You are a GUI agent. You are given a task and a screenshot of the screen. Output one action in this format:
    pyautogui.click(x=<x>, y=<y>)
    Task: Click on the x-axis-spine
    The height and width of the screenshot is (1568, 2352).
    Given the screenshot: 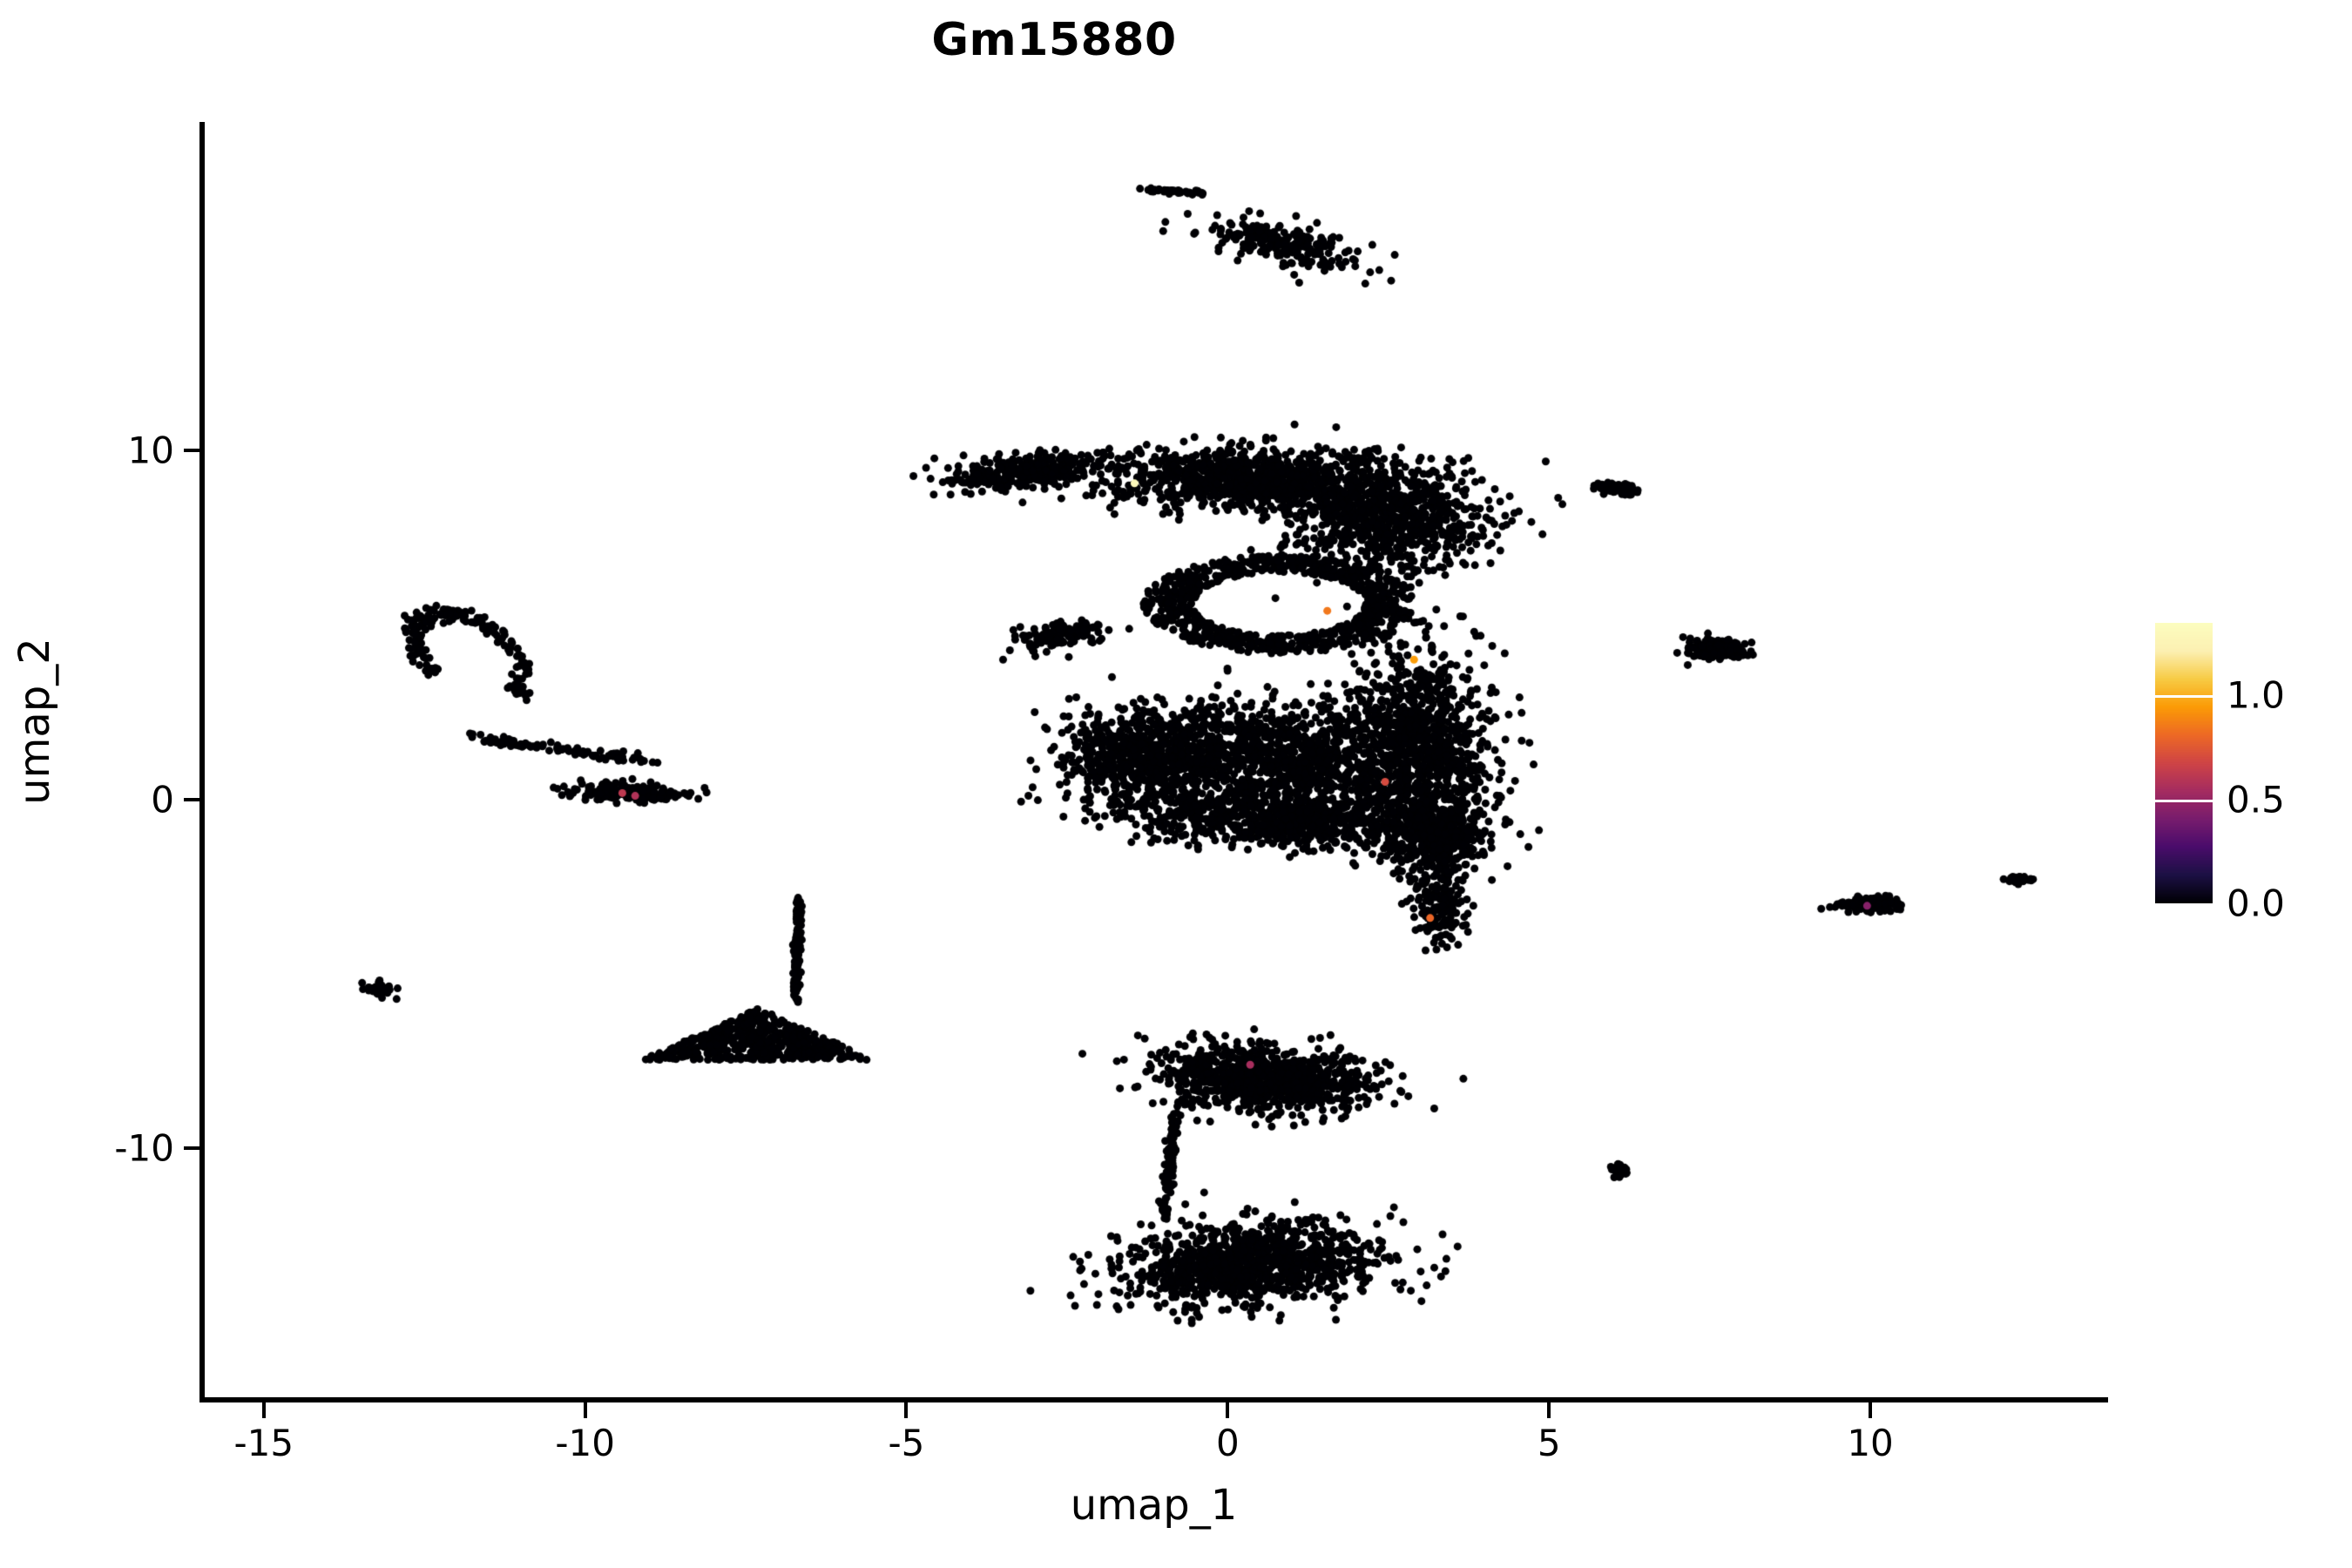 What is the action you would take?
    pyautogui.click(x=1153, y=1399)
    